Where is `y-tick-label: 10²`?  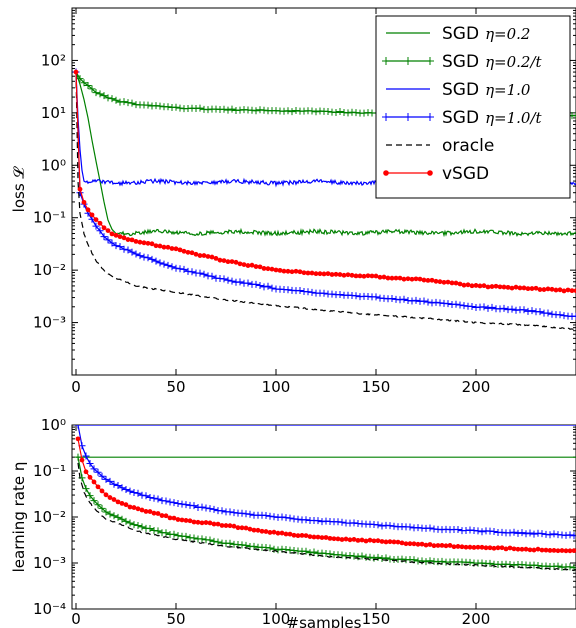
y-tick-label: 10² is located at coordinates (53, 60).